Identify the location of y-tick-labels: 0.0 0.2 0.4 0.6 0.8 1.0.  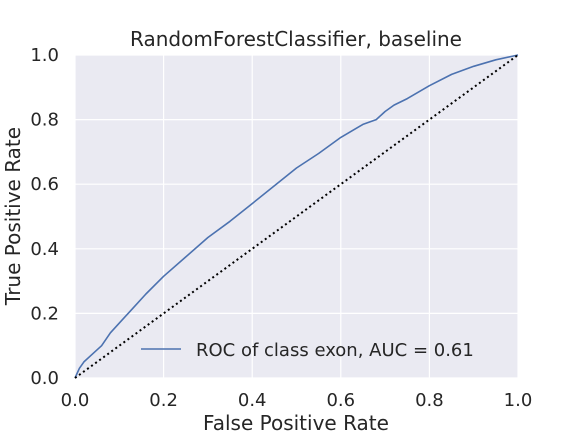
(44, 217).